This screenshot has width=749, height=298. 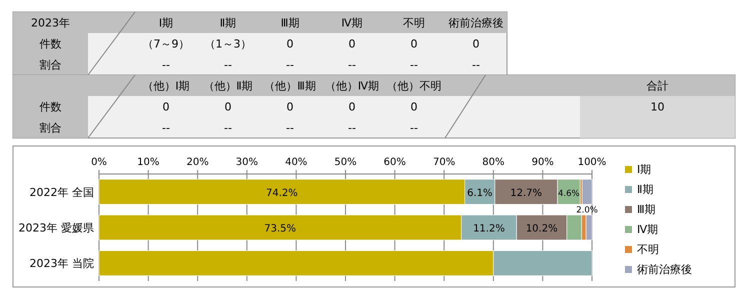 What do you see at coordinates (587, 210) in the screenshot?
I see `data-label: 2.0%` at bounding box center [587, 210].